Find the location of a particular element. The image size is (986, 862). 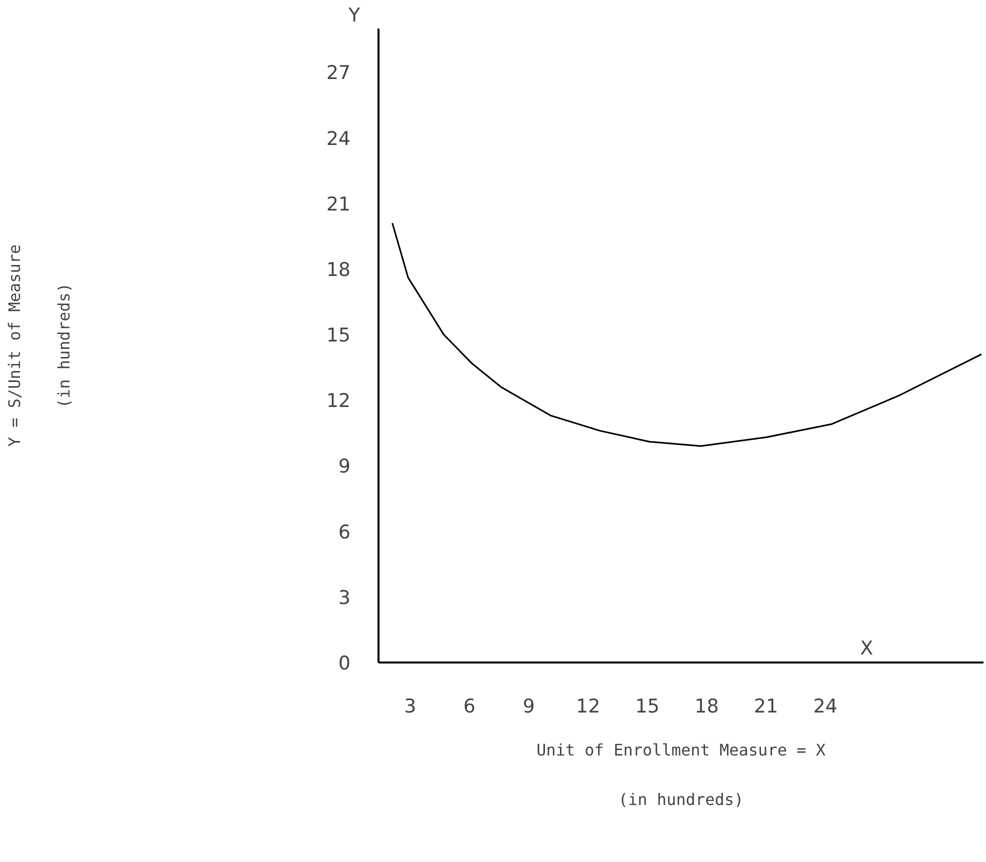

x-tick-label: 15 is located at coordinates (647, 707).